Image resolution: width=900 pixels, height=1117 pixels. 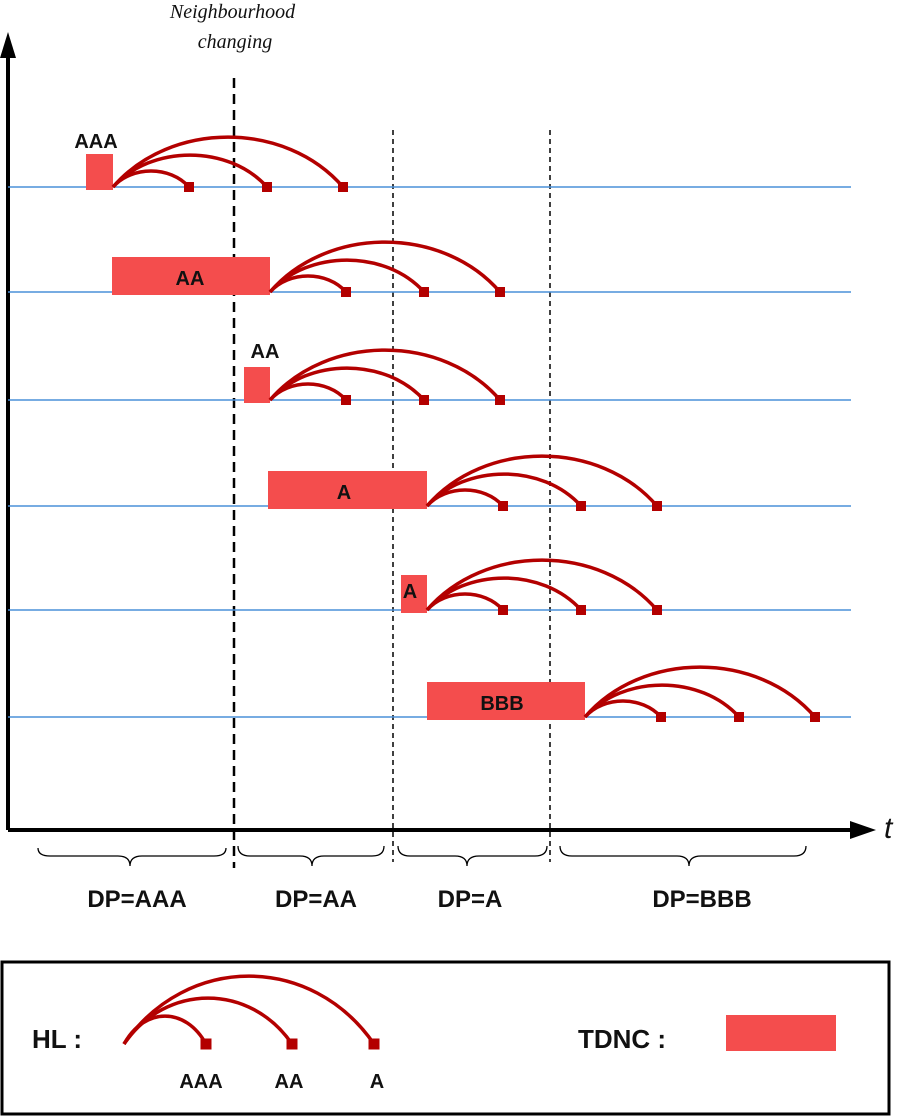 I want to click on period-label: DP=A, so click(x=470, y=899).